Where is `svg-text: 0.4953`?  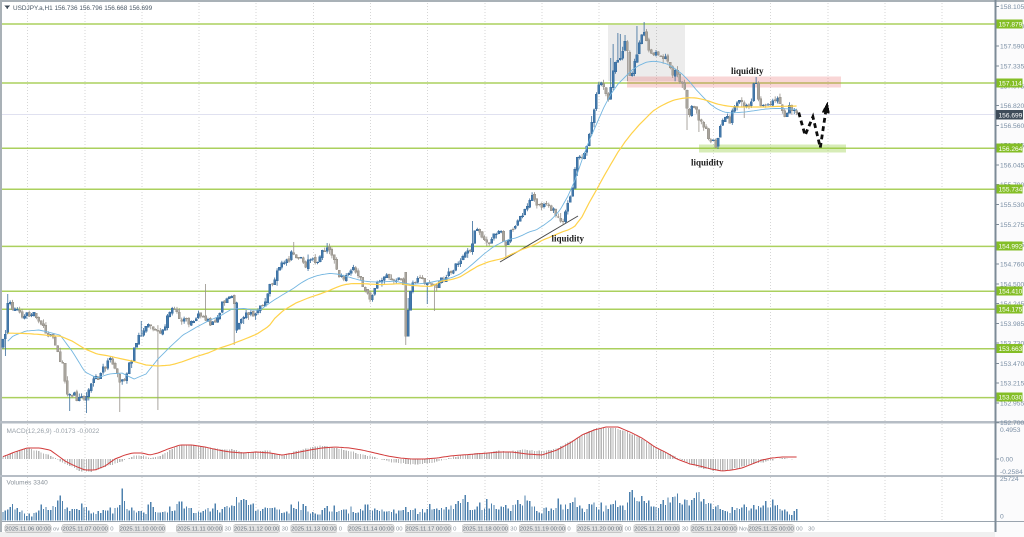
svg-text: 0.4953 is located at coordinates (1010, 430).